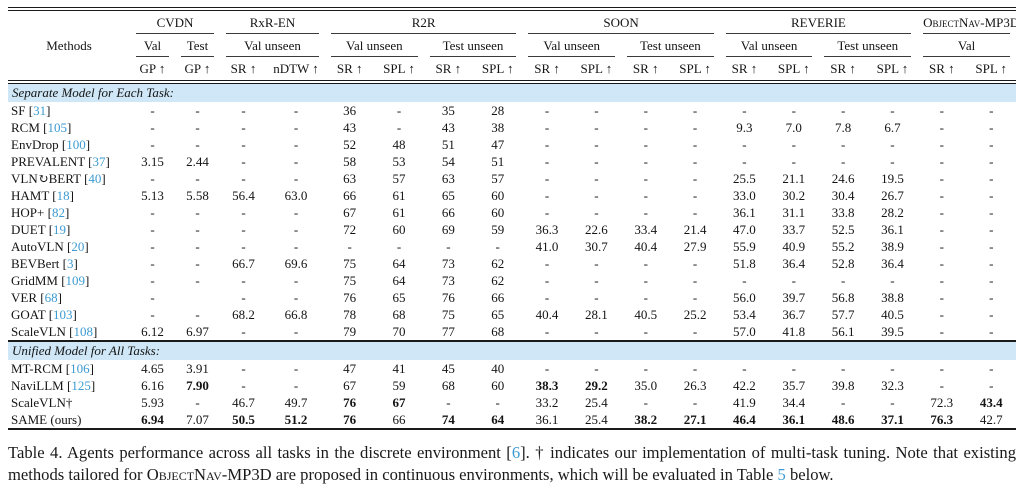 The height and width of the screenshot is (498, 1024). What do you see at coordinates (243, 419) in the screenshot?
I see `value-cell: 50.5` at bounding box center [243, 419].